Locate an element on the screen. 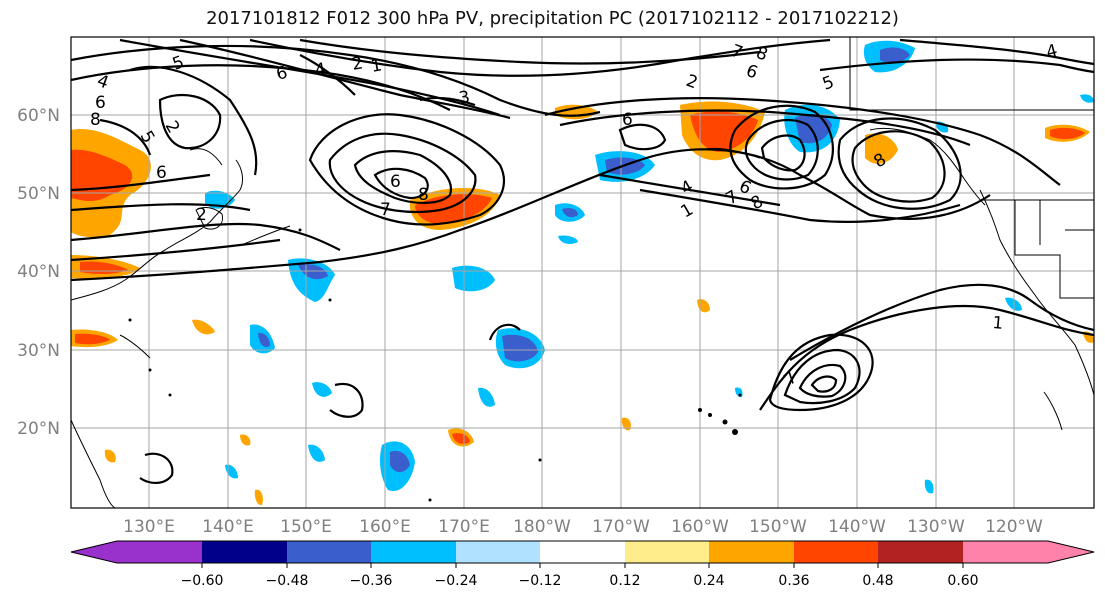 This screenshot has height=601, width=1105. lon-label: 130°W is located at coordinates (936, 527).